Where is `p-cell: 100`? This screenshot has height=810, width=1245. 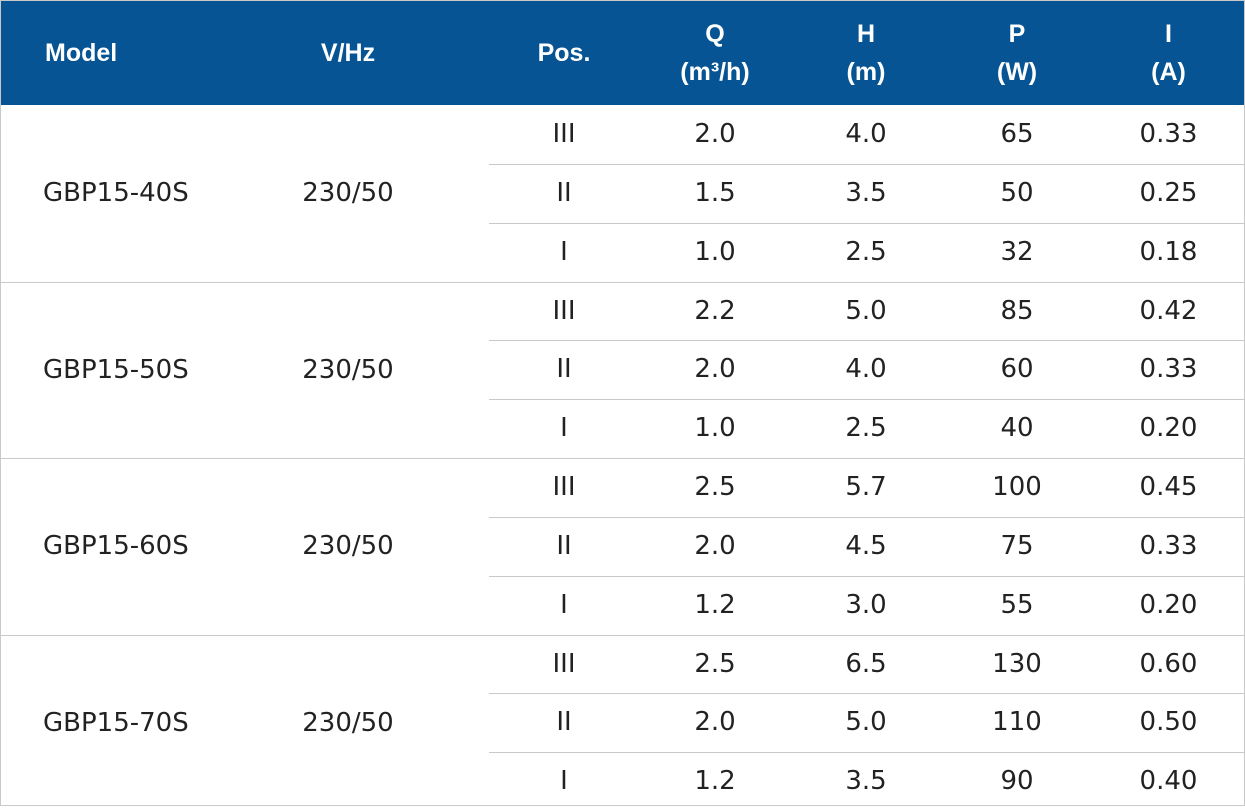
p-cell: 100 is located at coordinates (1017, 487).